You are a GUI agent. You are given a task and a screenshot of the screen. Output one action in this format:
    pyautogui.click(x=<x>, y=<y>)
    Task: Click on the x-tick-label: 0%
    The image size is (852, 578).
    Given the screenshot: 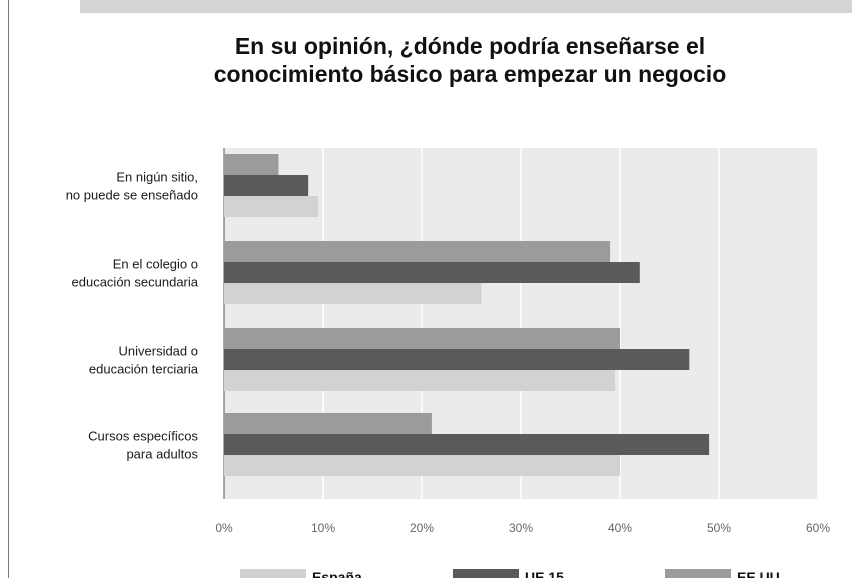 What is the action you would take?
    pyautogui.click(x=224, y=528)
    